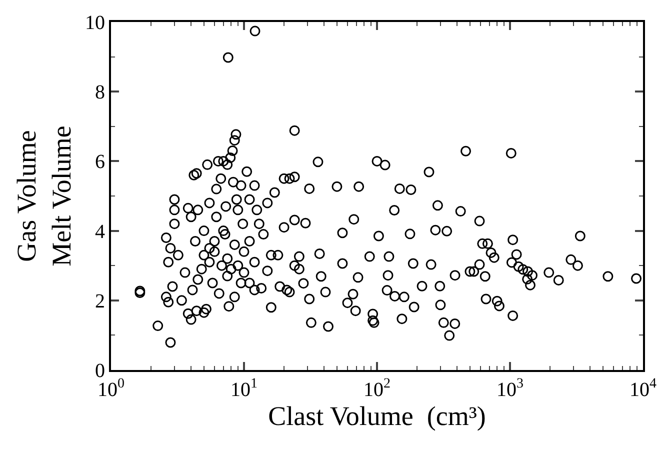 The width and height of the screenshot is (672, 452). What do you see at coordinates (95, 23) in the screenshot?
I see `y-tick-label: 10` at bounding box center [95, 23].